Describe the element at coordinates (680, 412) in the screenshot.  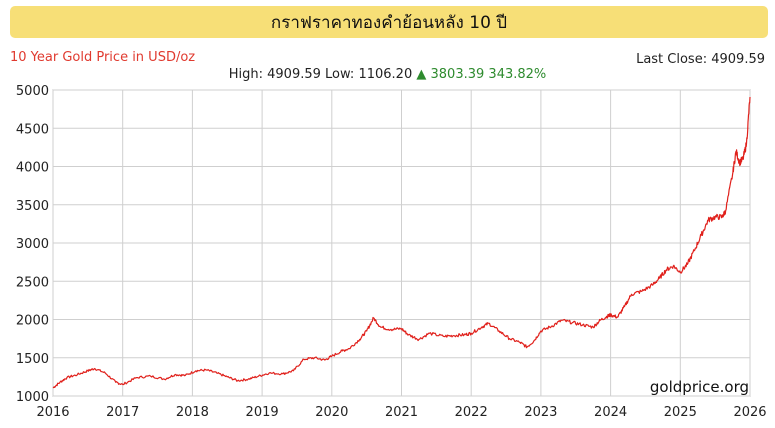
I see `x-tick-label: 2025` at that location.